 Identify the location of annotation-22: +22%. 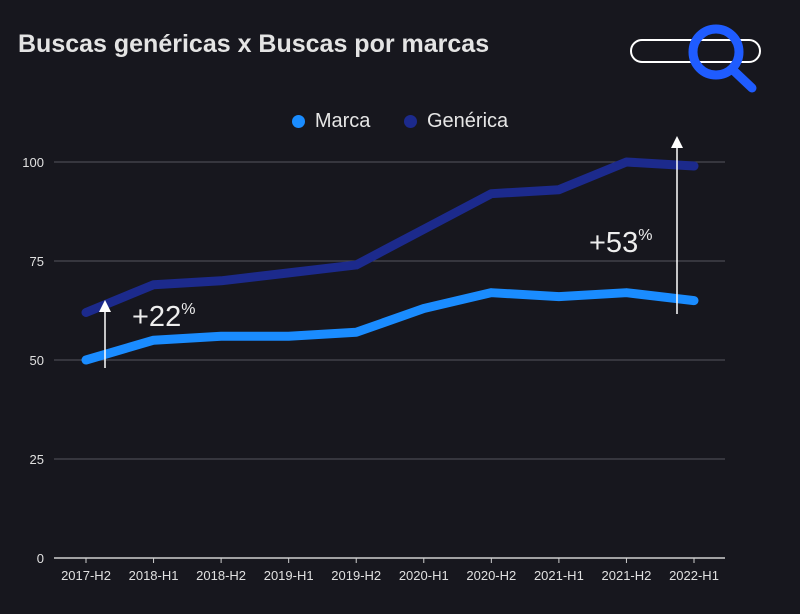
(147, 334).